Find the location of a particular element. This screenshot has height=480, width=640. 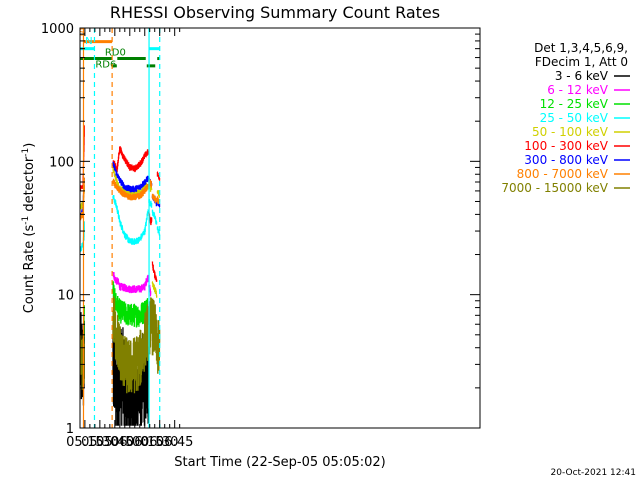

y-tick-label: 1000 is located at coordinates (57, 29).